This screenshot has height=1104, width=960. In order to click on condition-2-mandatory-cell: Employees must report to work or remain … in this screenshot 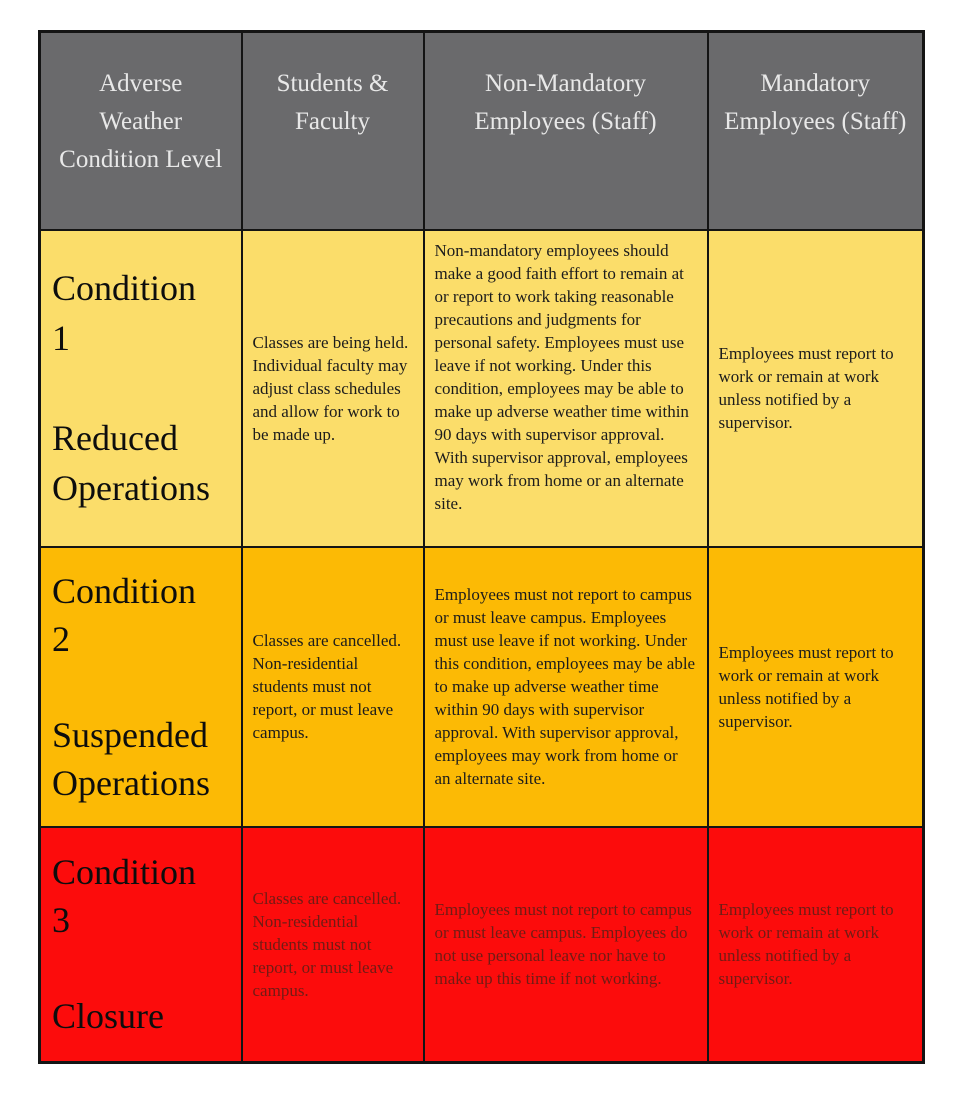, I will do `click(815, 686)`.